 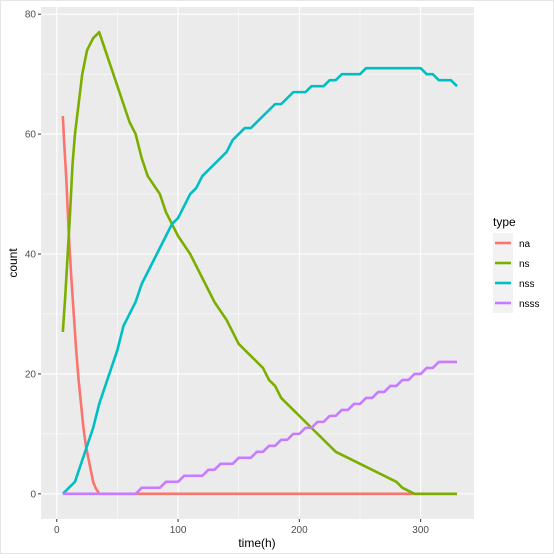 I want to click on legend-items: na ns nss nsss, so click(x=516, y=273).